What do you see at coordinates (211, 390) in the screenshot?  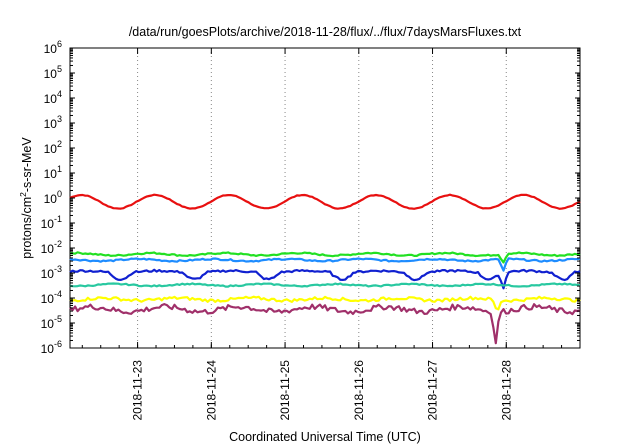 I see `x-tick-label: 2018-11-24` at bounding box center [211, 390].